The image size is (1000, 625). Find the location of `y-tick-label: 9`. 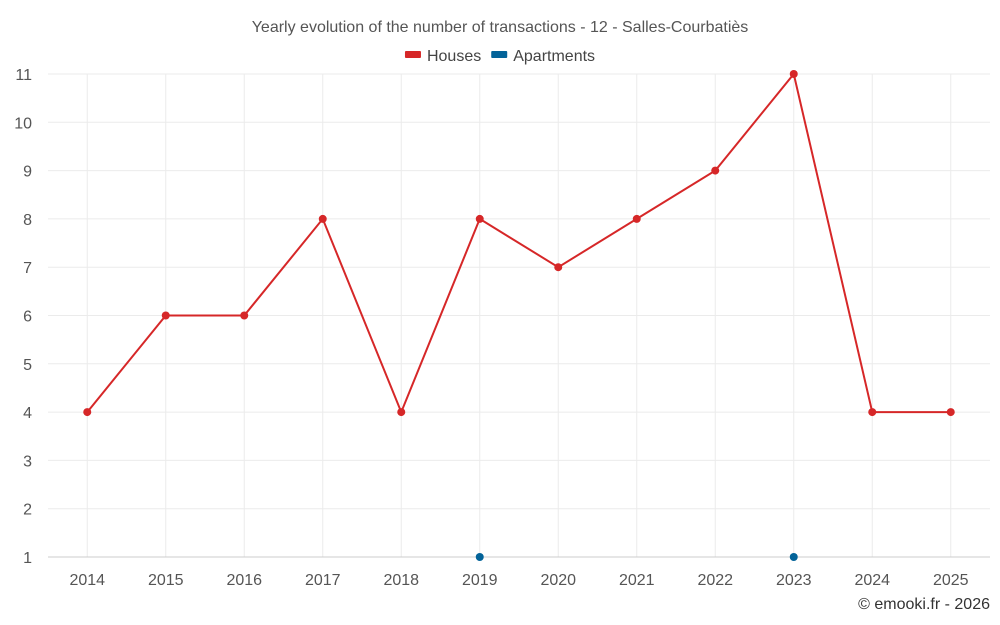

y-tick-label: 9 is located at coordinates (27, 172).